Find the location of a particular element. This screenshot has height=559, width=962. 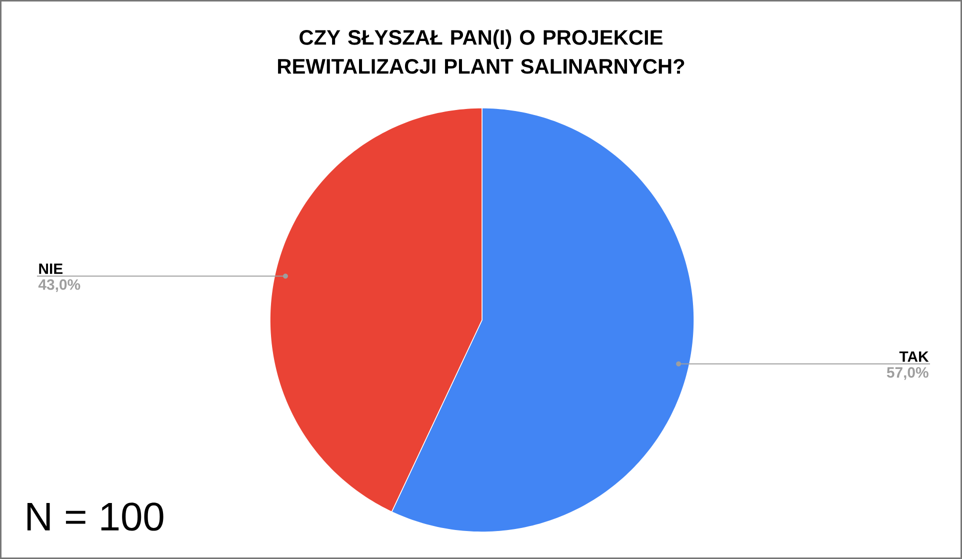

slice-label: NIE is located at coordinates (51, 269).